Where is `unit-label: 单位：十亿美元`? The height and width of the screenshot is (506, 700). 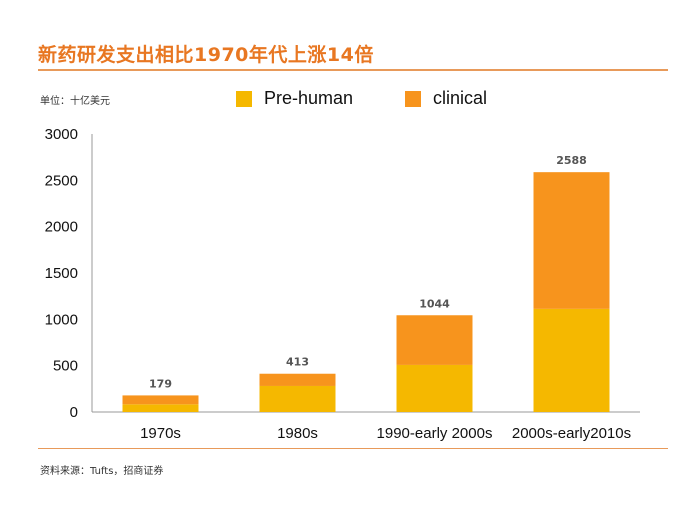 unit-label: 单位：十亿美元 is located at coordinates (75, 101).